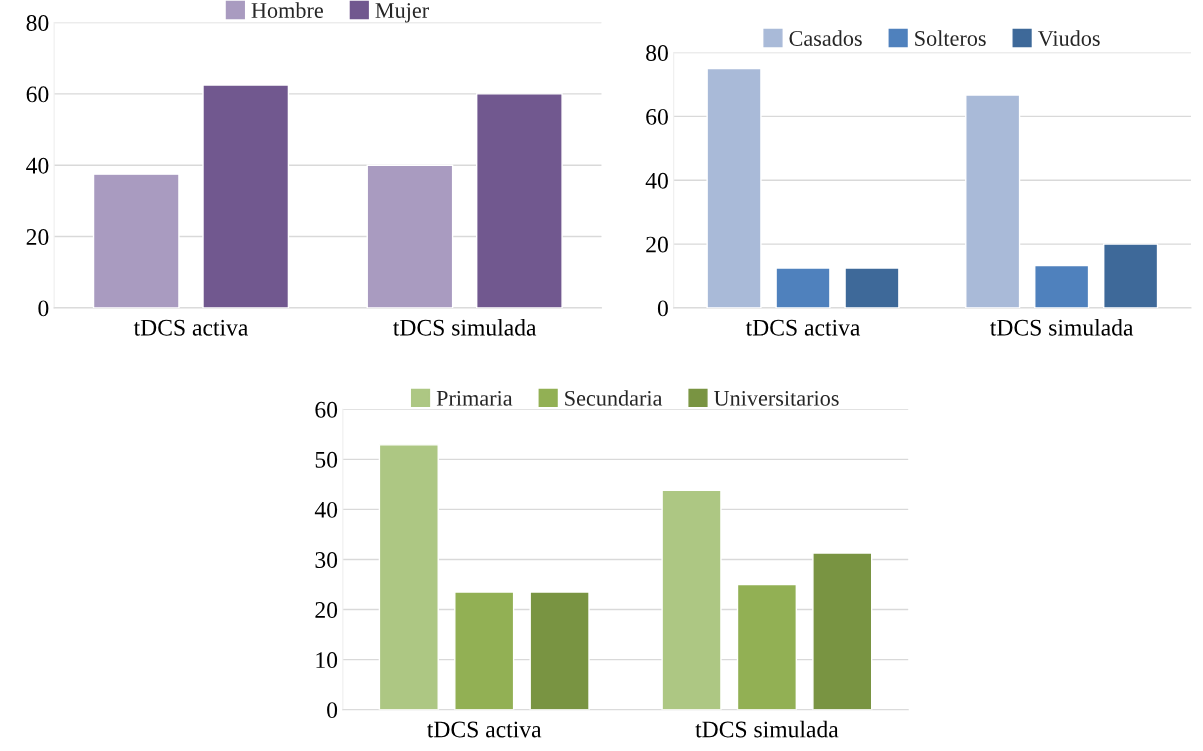  What do you see at coordinates (287, 10) in the screenshot?
I see `legend-label: Hombre` at bounding box center [287, 10].